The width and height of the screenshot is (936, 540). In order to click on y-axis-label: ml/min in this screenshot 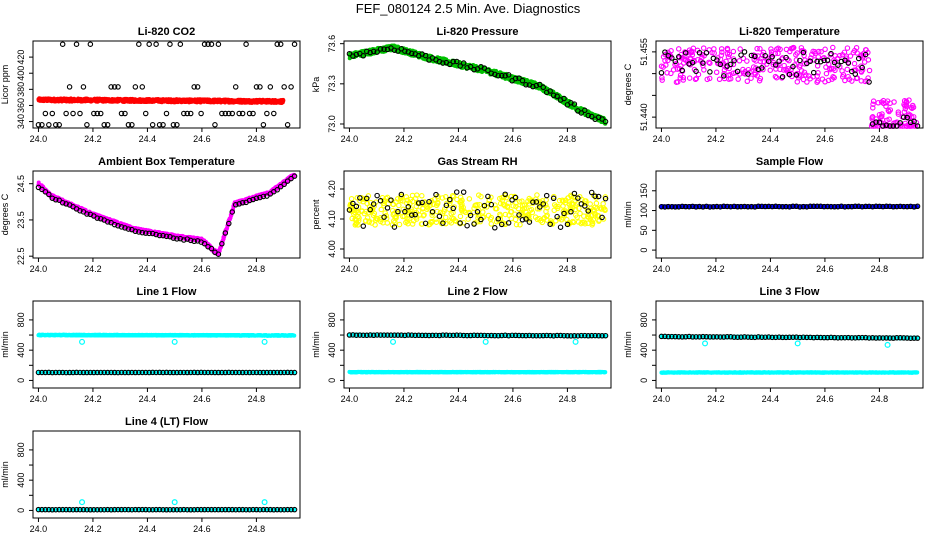, I will do `click(628, 214)`.